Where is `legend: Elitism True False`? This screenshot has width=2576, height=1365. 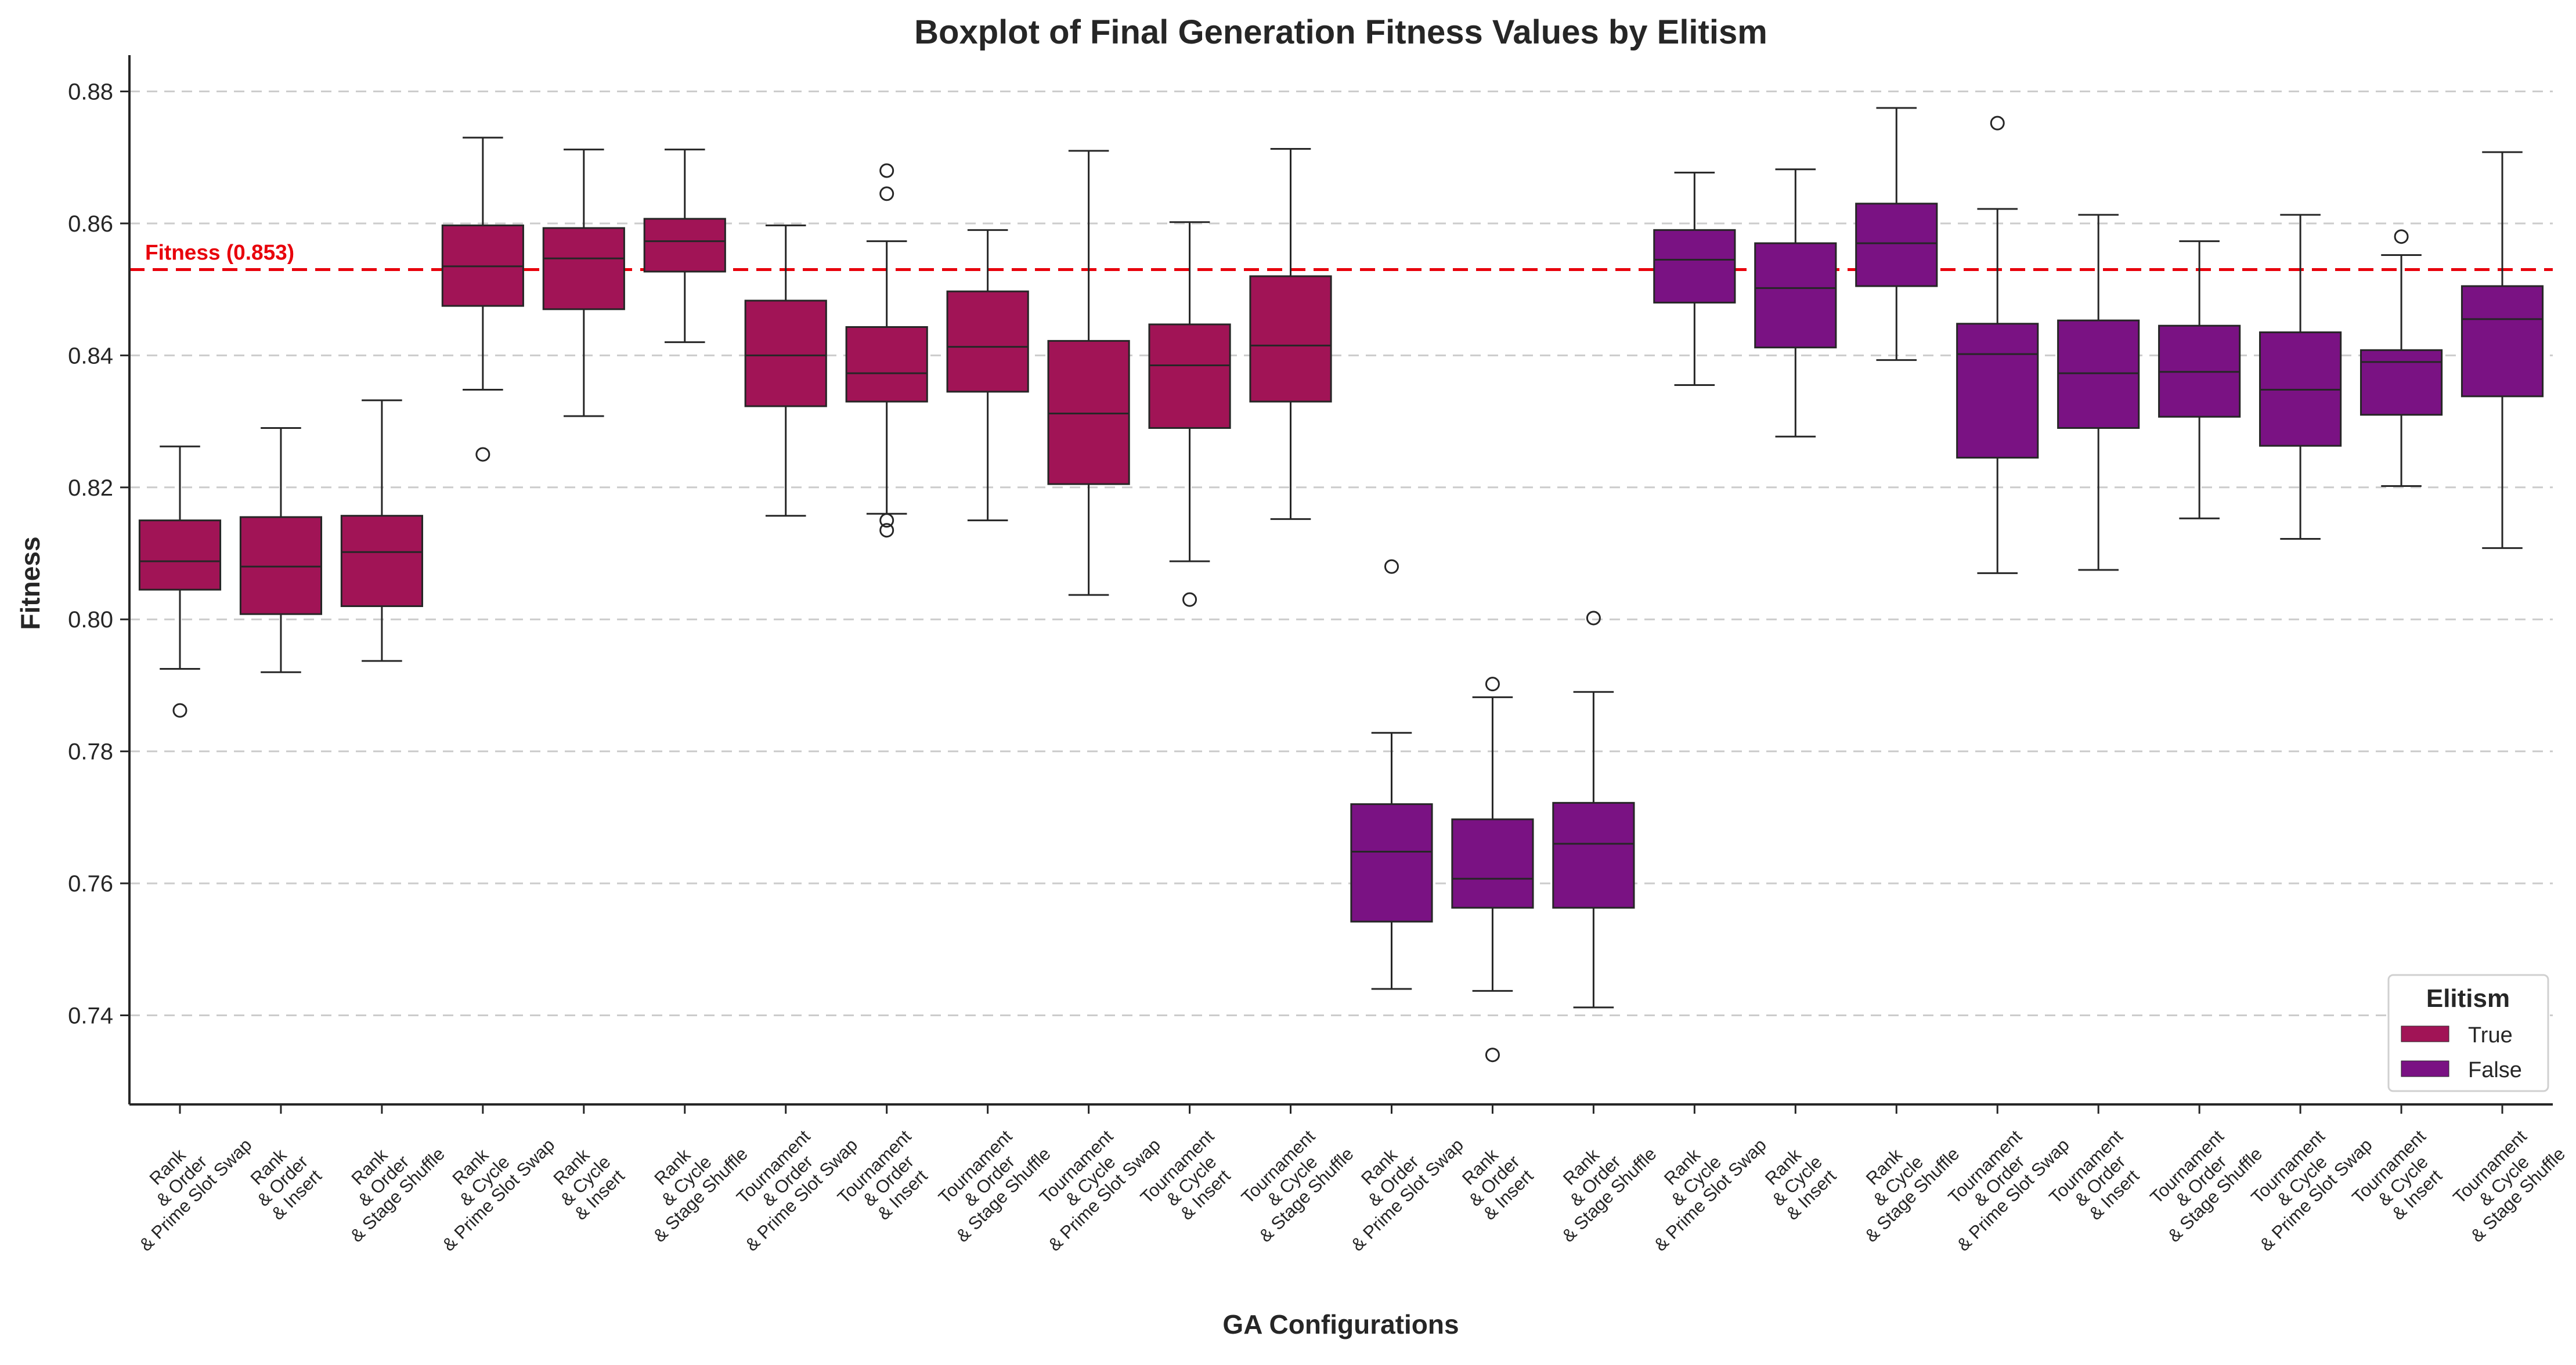
legend: Elitism True False is located at coordinates (2468, 1033).